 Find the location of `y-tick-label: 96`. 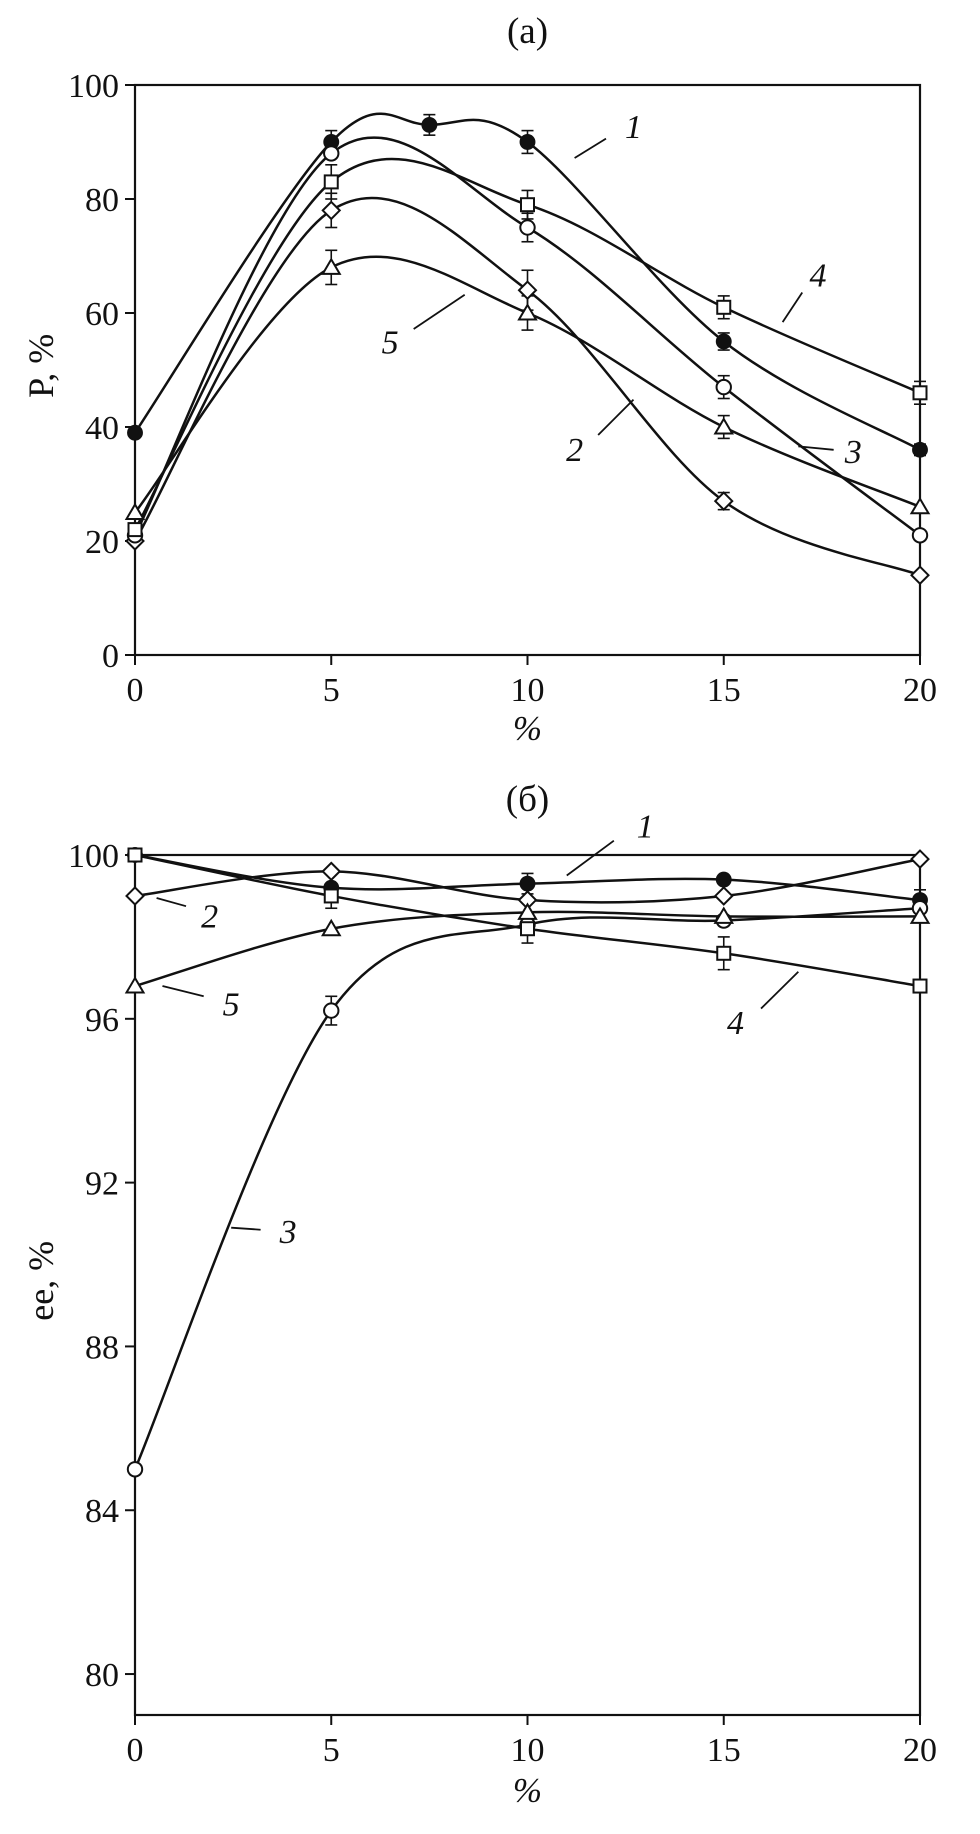

y-tick-label: 96 is located at coordinates (102, 1020).